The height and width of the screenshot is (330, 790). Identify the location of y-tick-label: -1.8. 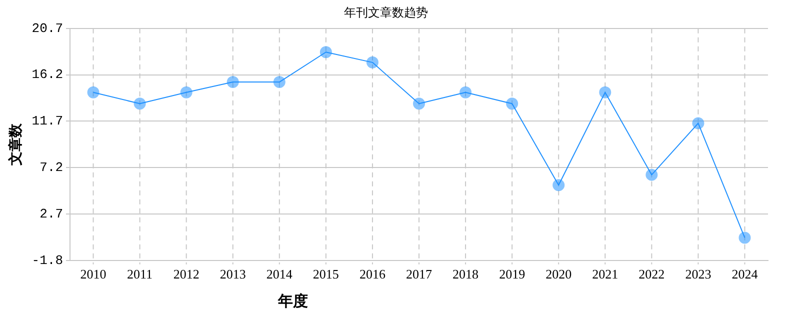
(48, 260).